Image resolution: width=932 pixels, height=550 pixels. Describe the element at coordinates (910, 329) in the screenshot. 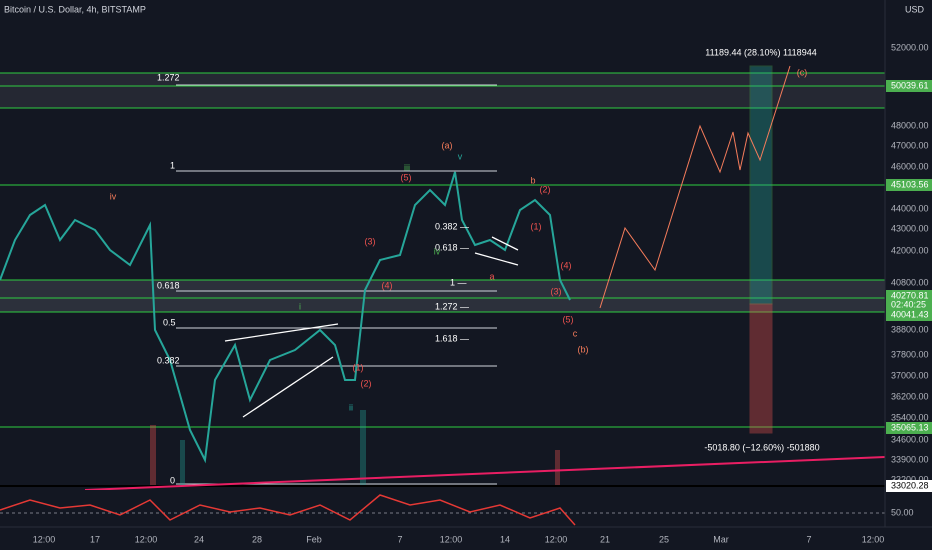

I see `price-label: 38800.00` at that location.